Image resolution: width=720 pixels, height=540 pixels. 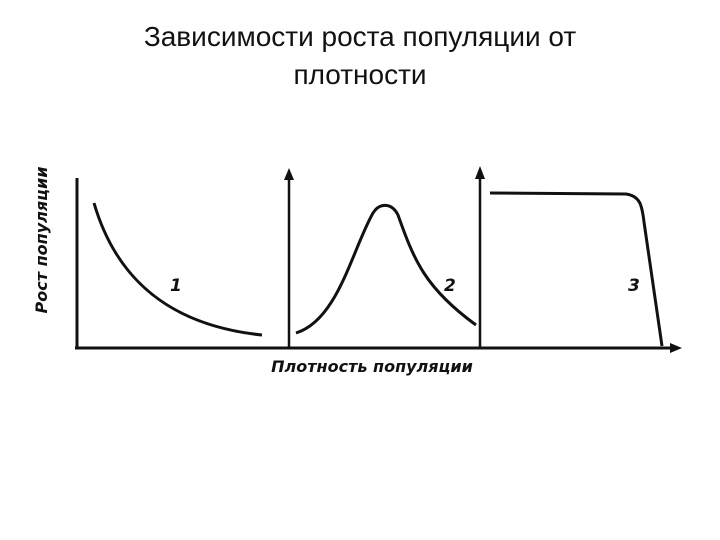 What do you see at coordinates (360, 56) in the screenshot?
I see `slide-title: Зависимости роста популяции от плотности` at bounding box center [360, 56].